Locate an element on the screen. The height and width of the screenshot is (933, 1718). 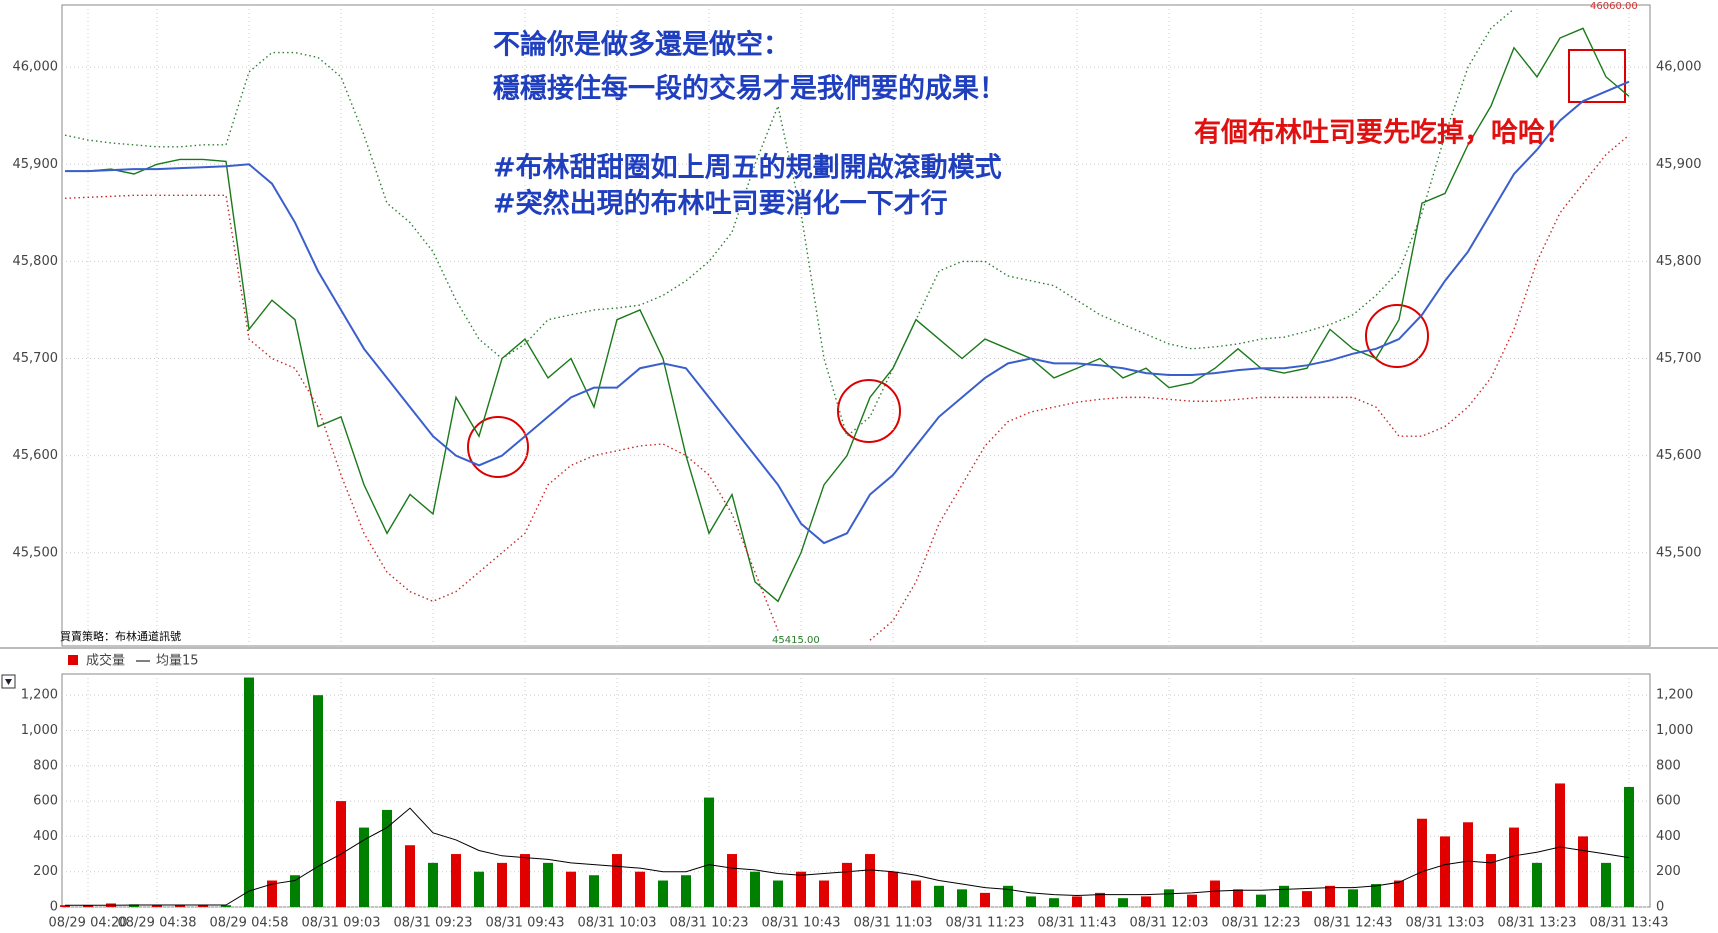
annotation: #突然出現的布林吐司要消化一下才行 is located at coordinates (720, 204).